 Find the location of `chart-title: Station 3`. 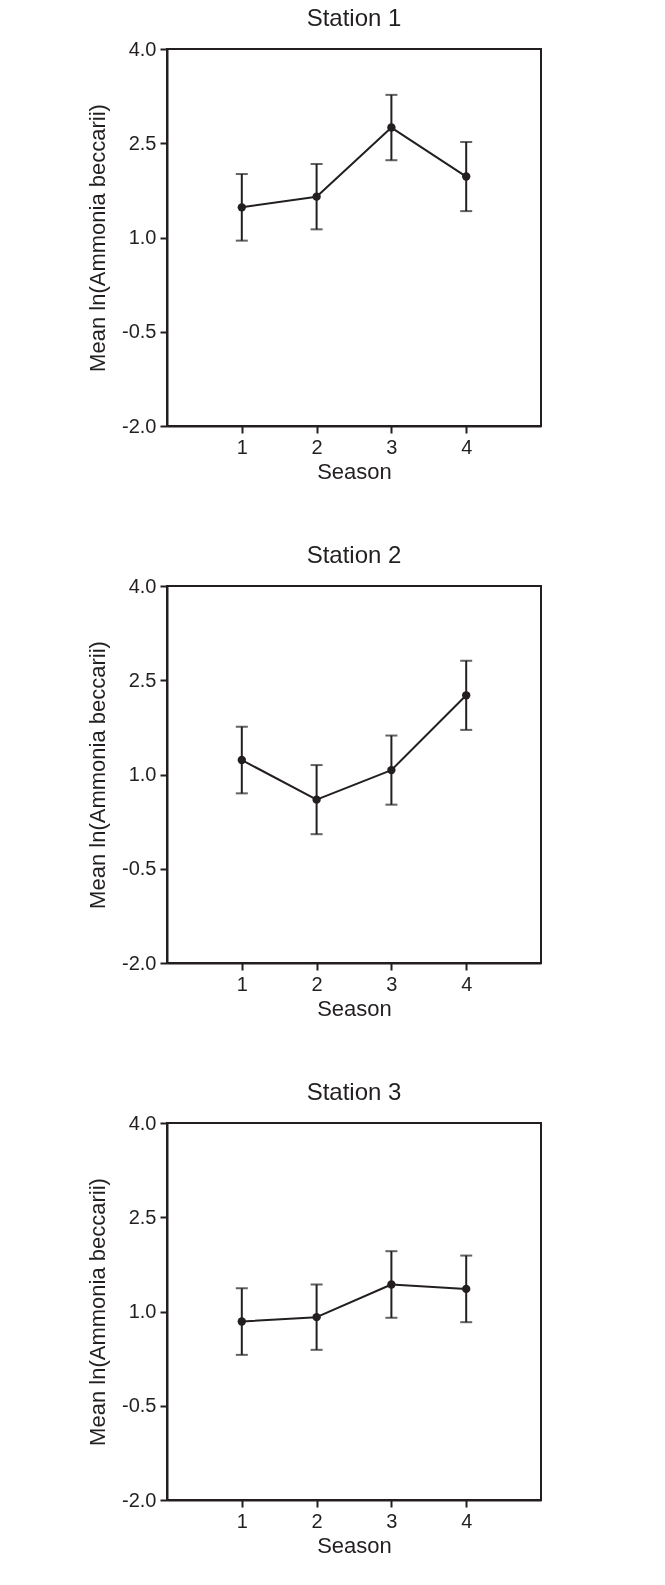

chart-title: Station 3 is located at coordinates (354, 1091).